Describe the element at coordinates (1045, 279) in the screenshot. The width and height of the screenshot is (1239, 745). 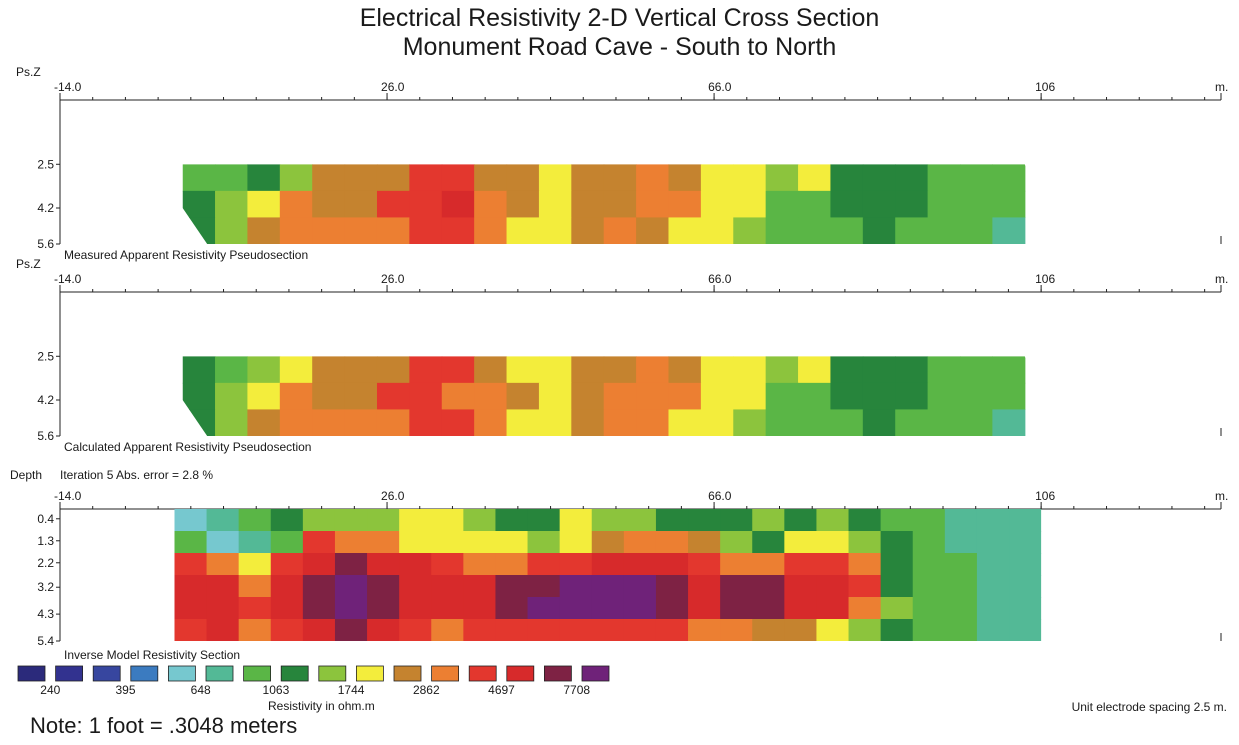
I see `panel-2-x-tick-label: 106` at that location.